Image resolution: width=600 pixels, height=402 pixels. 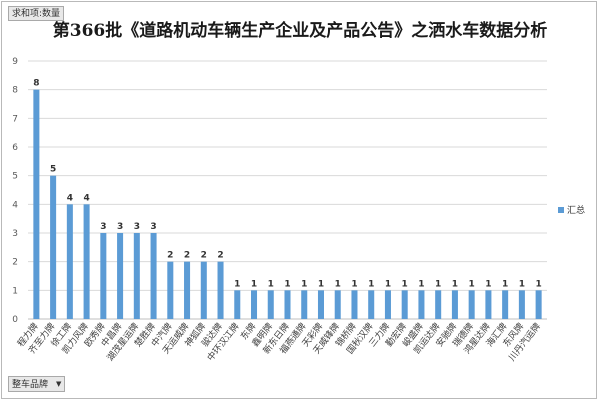 What do you see at coordinates (36, 84) in the screenshot?
I see `data-label: 8` at bounding box center [36, 84].